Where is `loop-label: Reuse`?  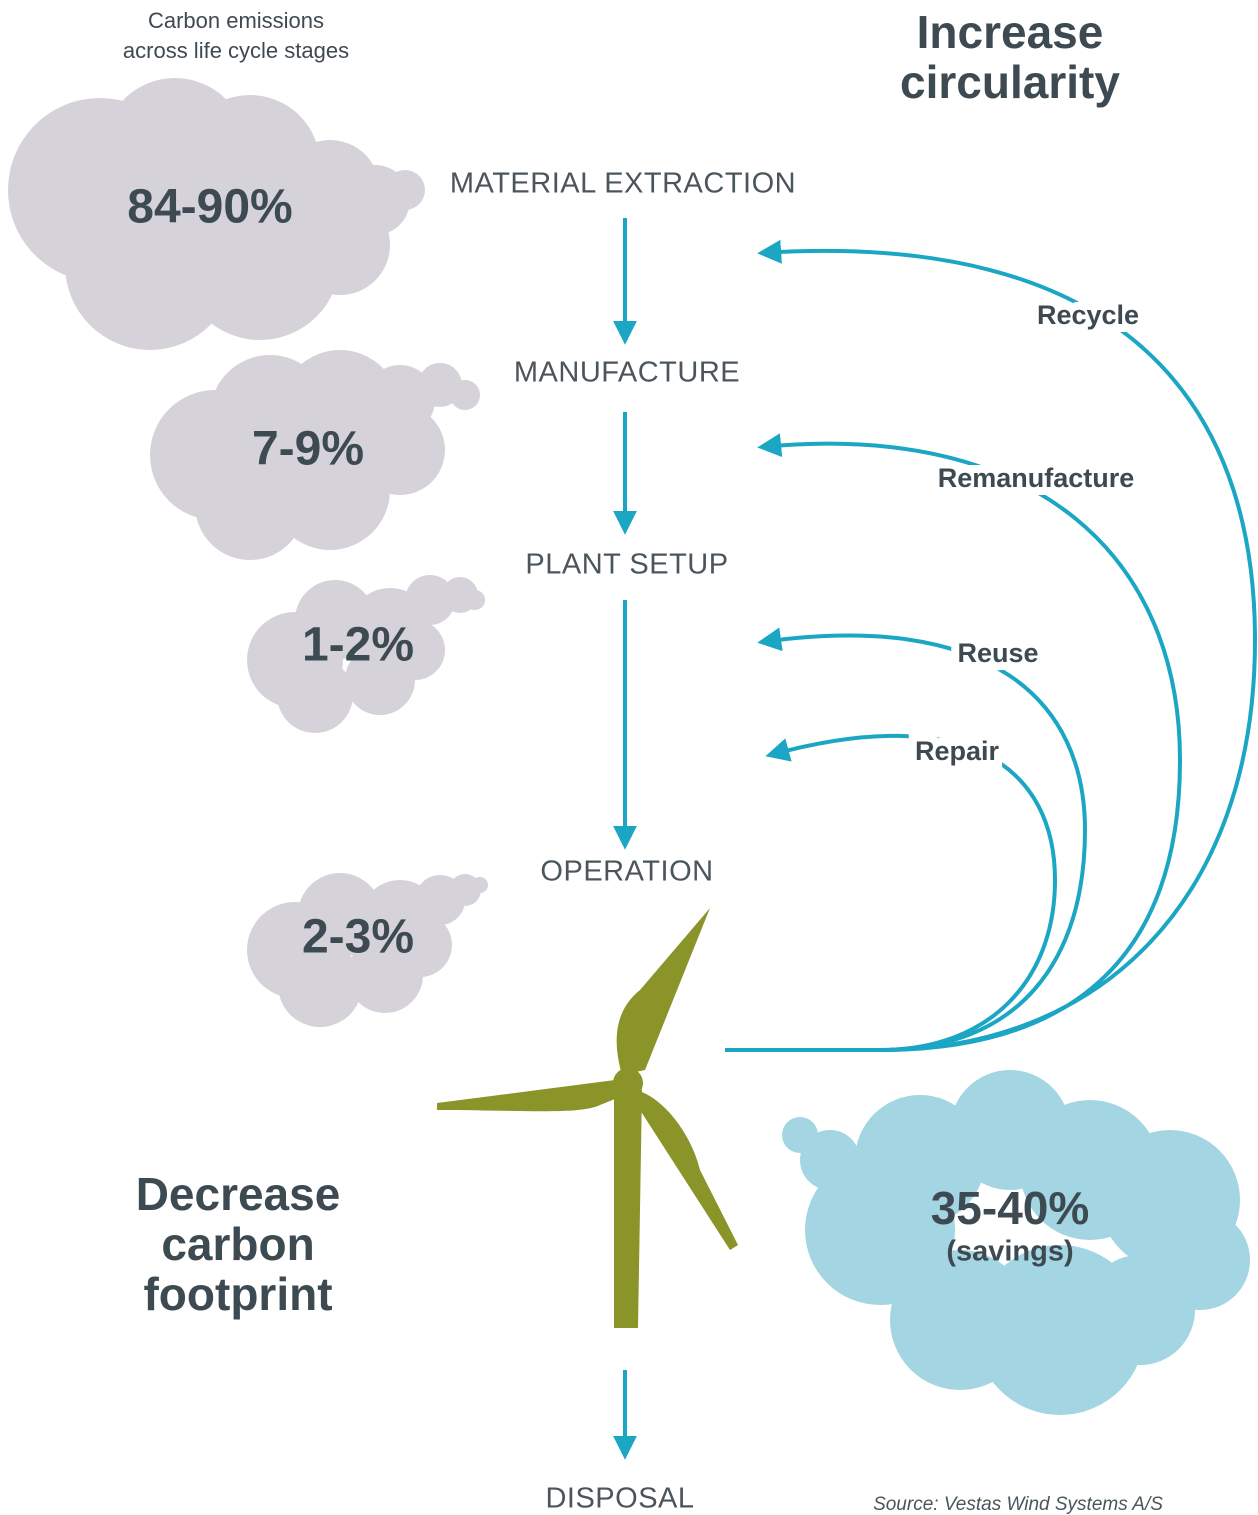 loop-label: Reuse is located at coordinates (997, 653).